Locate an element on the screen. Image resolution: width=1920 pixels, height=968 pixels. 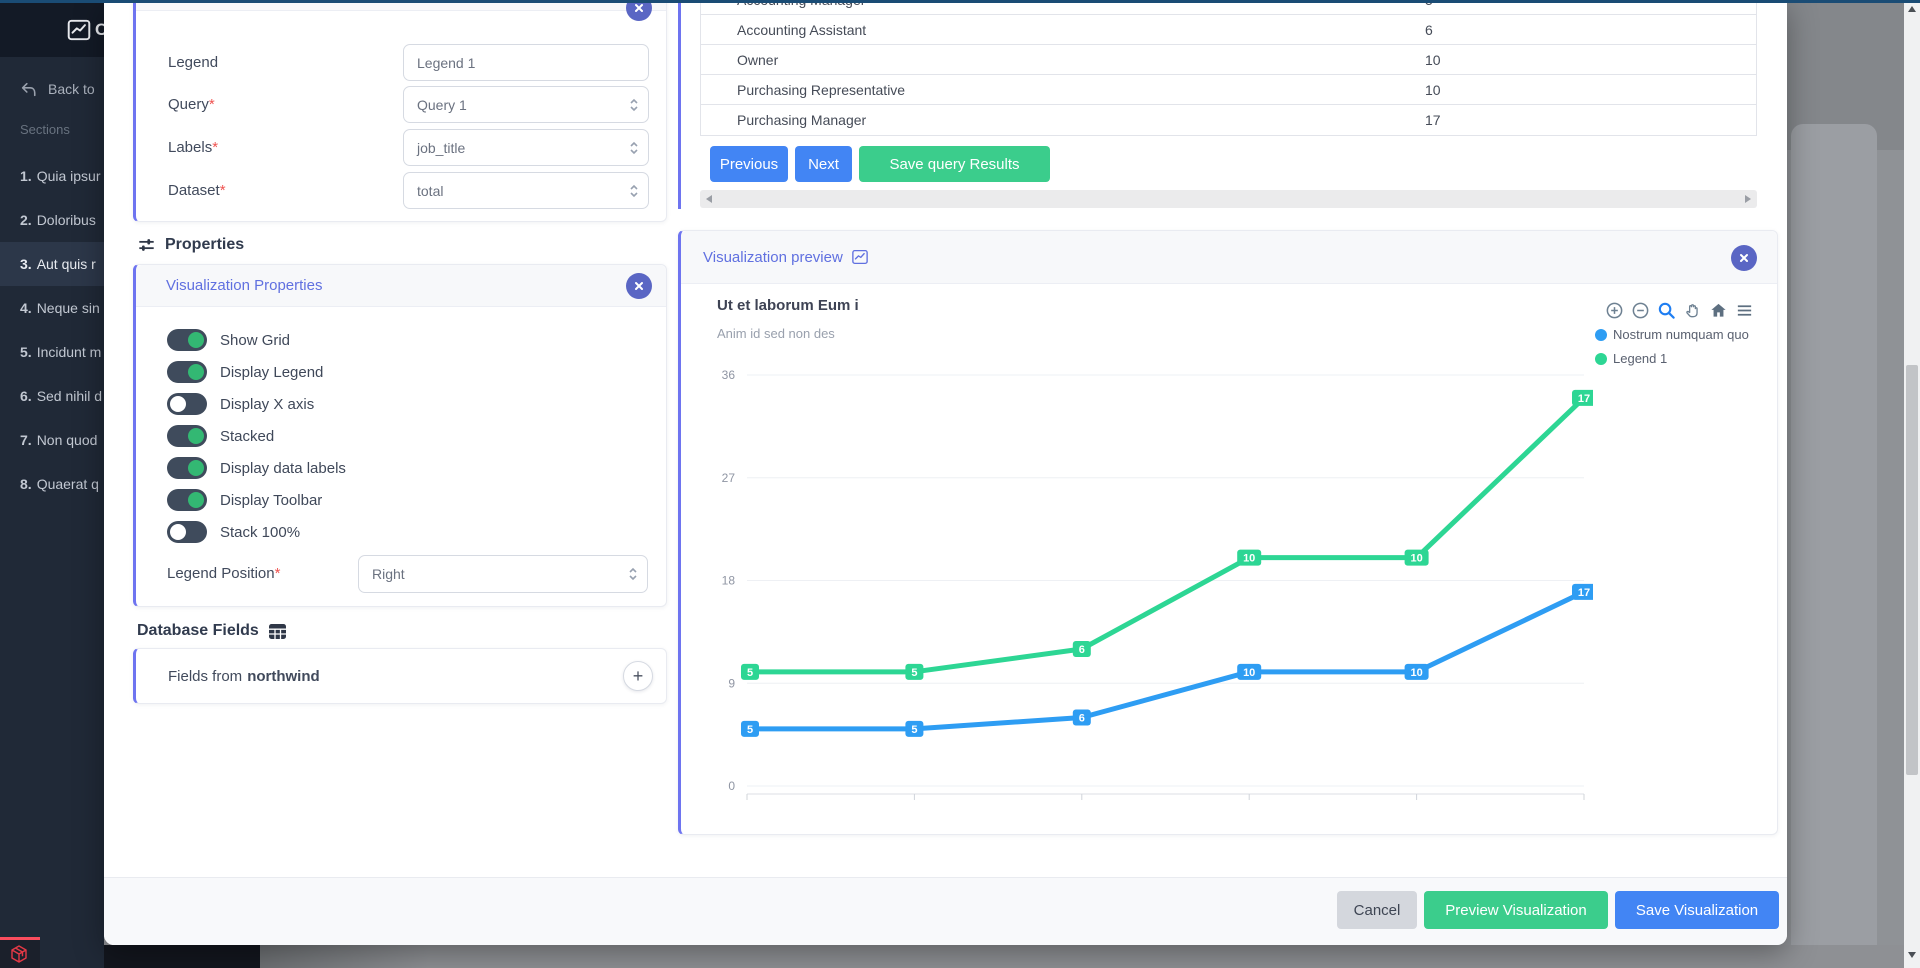
scroll-left-icon is located at coordinates (709, 199).